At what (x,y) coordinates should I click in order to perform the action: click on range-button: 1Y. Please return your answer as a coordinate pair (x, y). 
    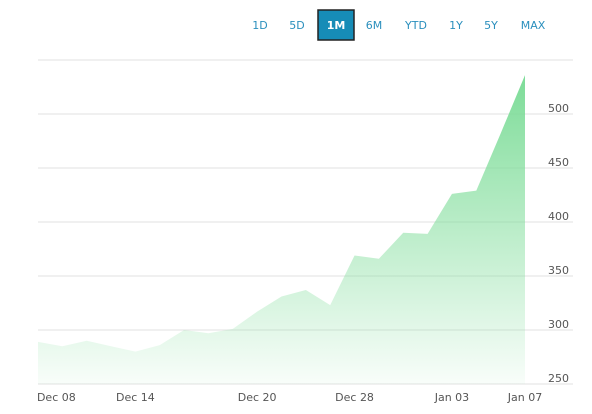
    Looking at the image, I should click on (456, 25).